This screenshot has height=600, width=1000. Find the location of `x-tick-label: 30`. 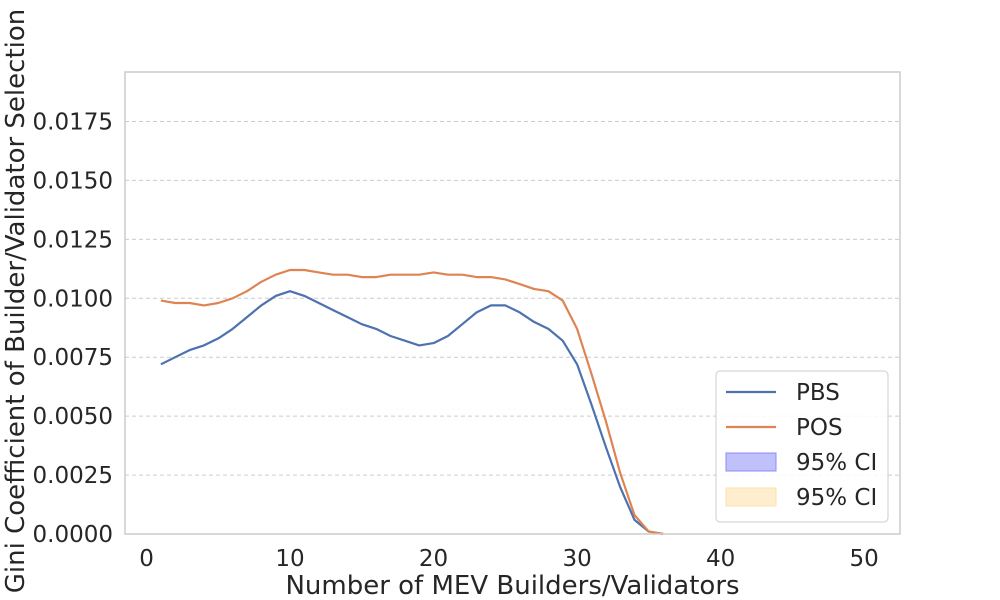

x-tick-label: 30 is located at coordinates (576, 559).